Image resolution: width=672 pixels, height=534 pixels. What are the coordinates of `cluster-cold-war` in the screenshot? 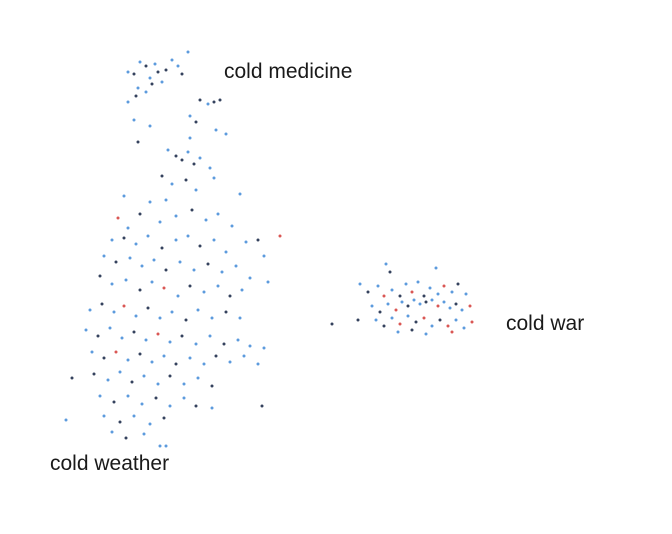 It's located at (402, 299).